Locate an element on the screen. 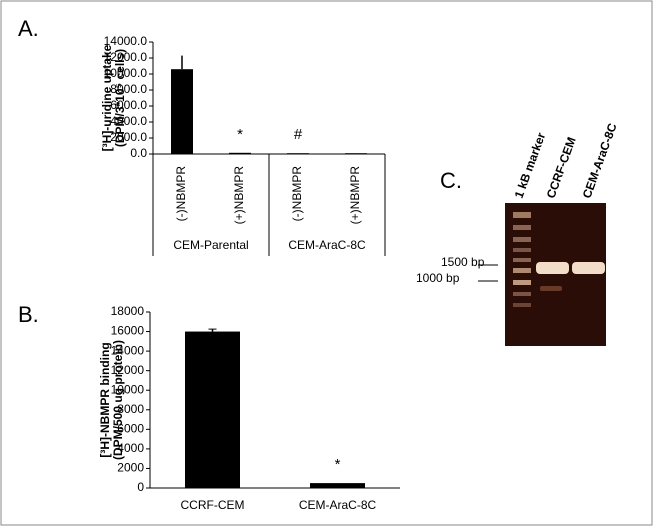 Image resolution: width=654 pixels, height=532 pixels. y-tick-label: 10000 is located at coordinates (128, 389).